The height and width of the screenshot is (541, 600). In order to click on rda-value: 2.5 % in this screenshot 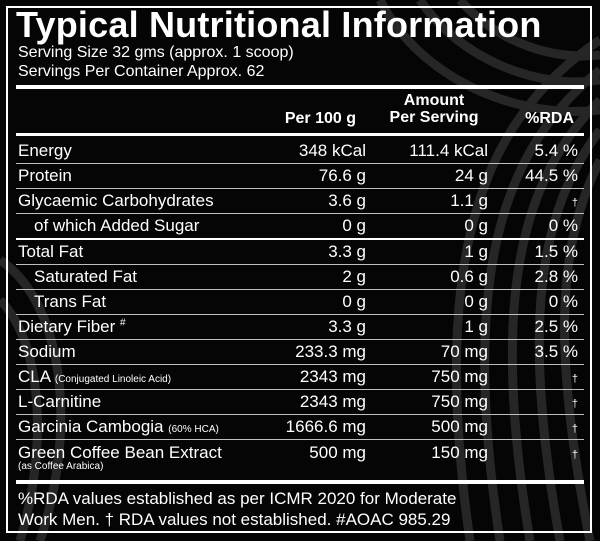, I will do `click(556, 326)`.